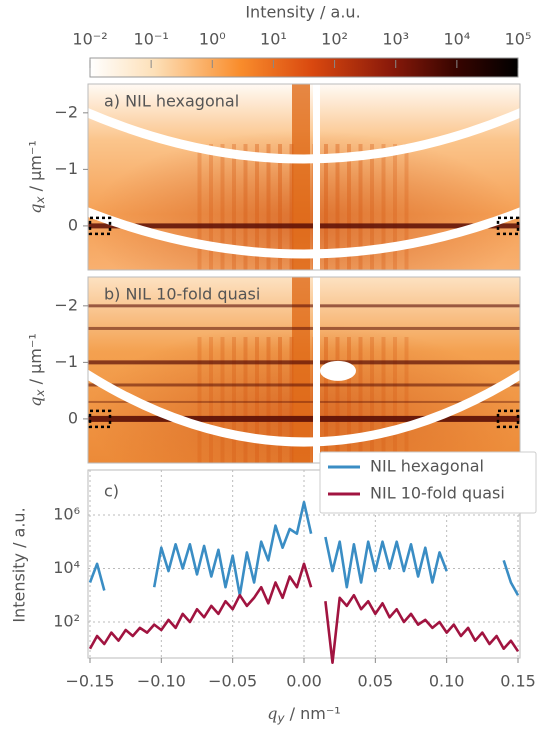 This screenshot has height=730, width=539. Describe the element at coordinates (313, 713) in the screenshot. I see `axis-unit: / nm⁻¹` at that location.